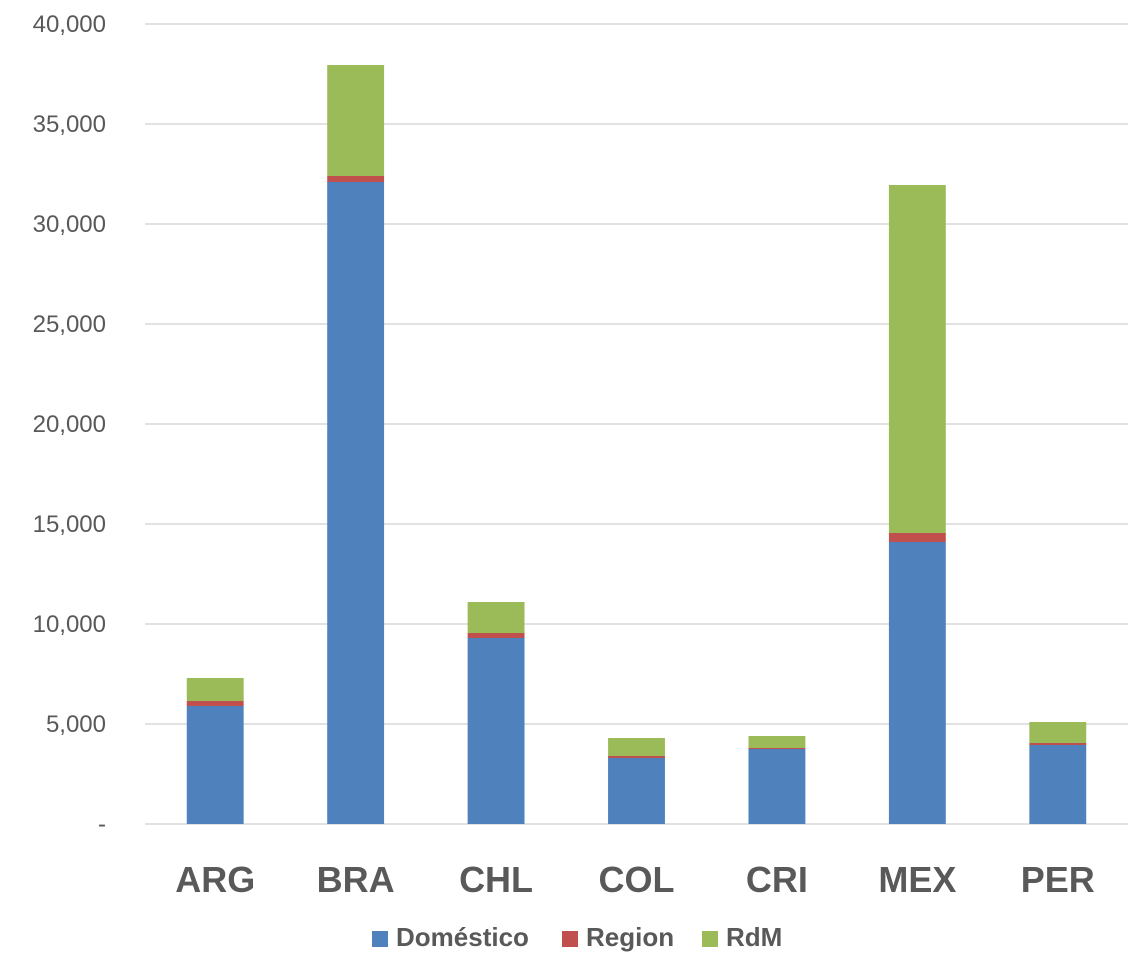  Describe the element at coordinates (496, 879) in the screenshot. I see `x-category-label: CHL` at that location.